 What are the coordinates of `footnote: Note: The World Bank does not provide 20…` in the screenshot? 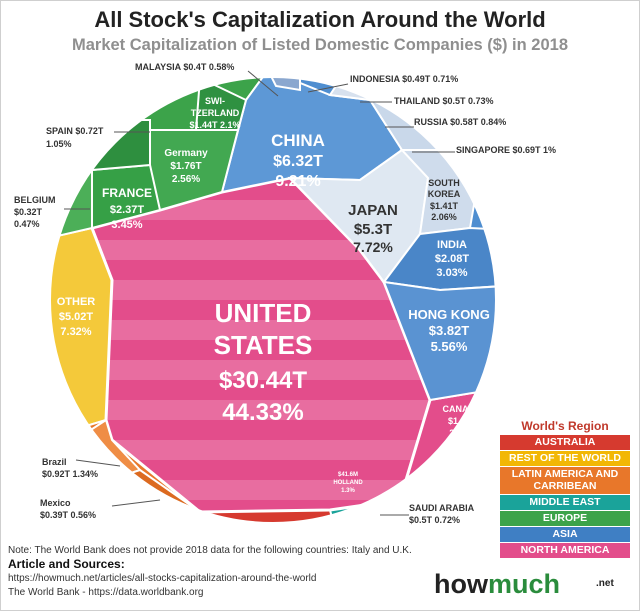 It's located at (210, 550).